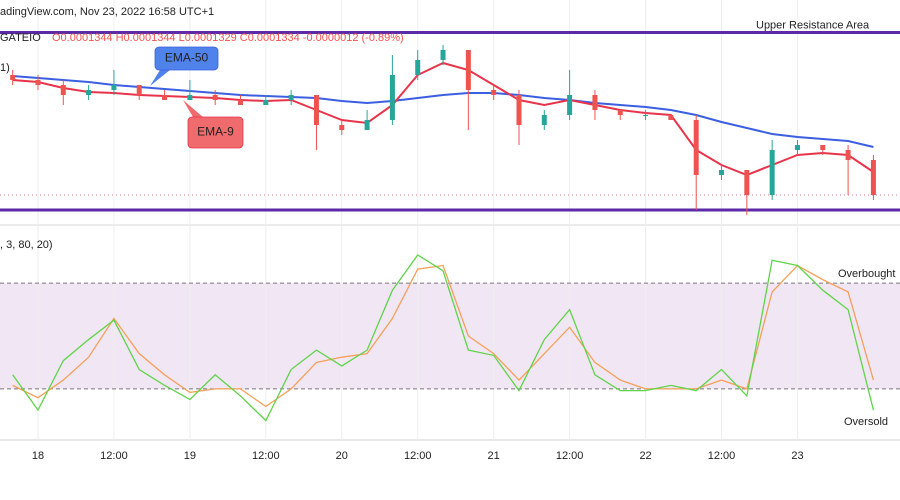 The image size is (900, 500). I want to click on chart-title: adingView.com, Nov 23, 2022 16:58 UTC+1, so click(107, 12).